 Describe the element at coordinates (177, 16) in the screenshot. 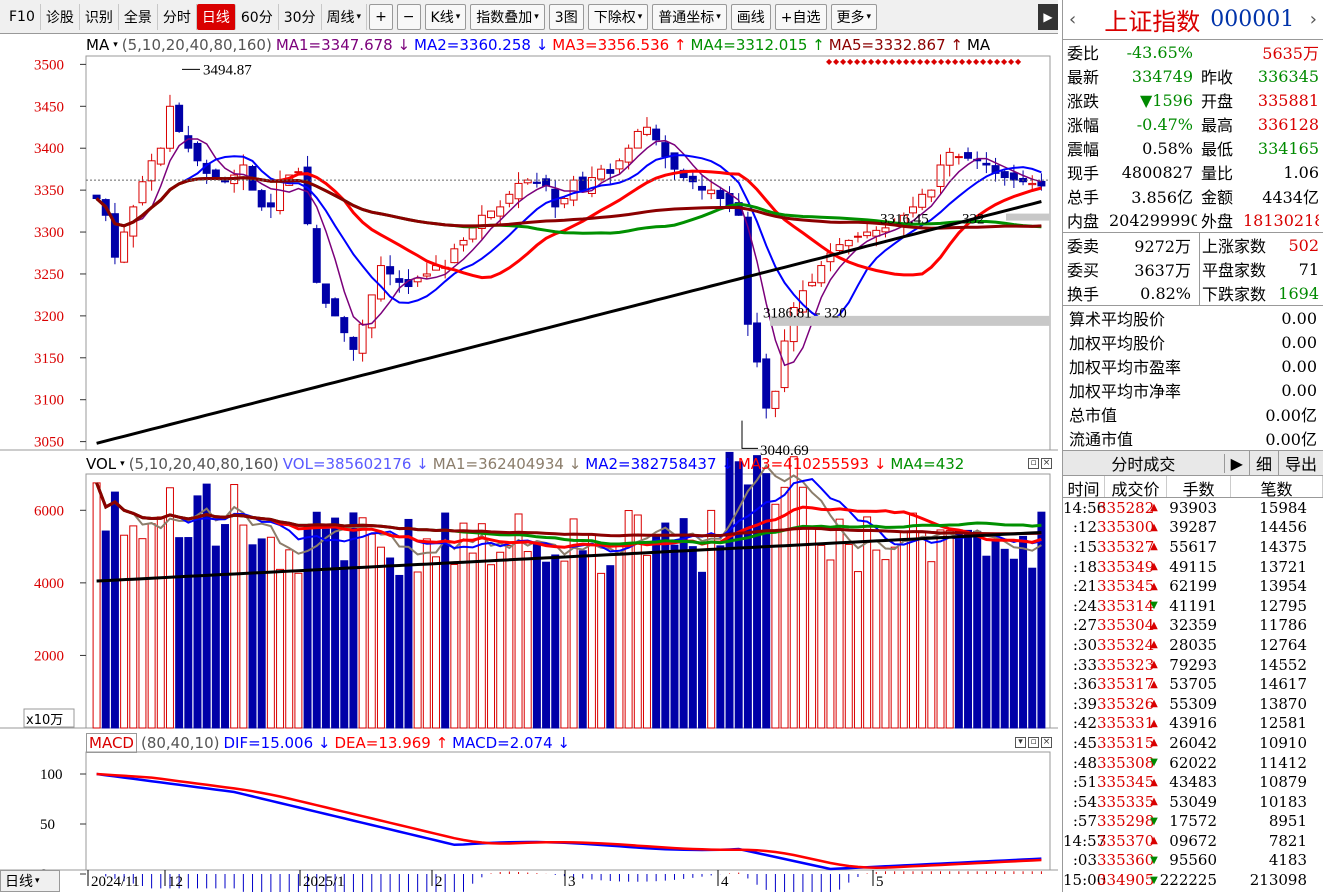

I see `toolbar-4: 分时` at that location.